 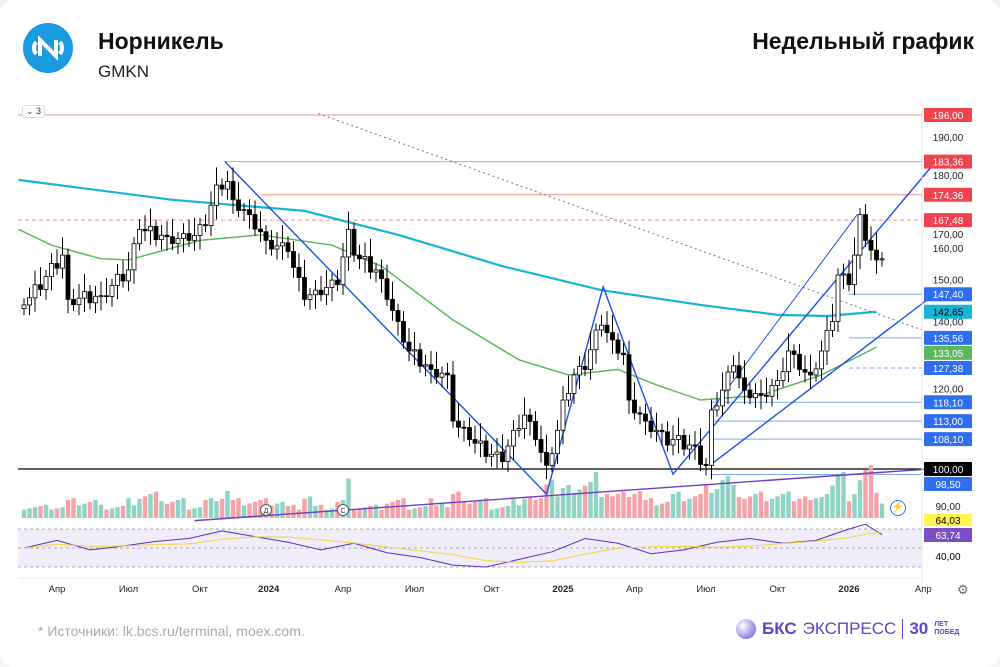 I want to click on trendline-long-support, so click(x=567, y=494).